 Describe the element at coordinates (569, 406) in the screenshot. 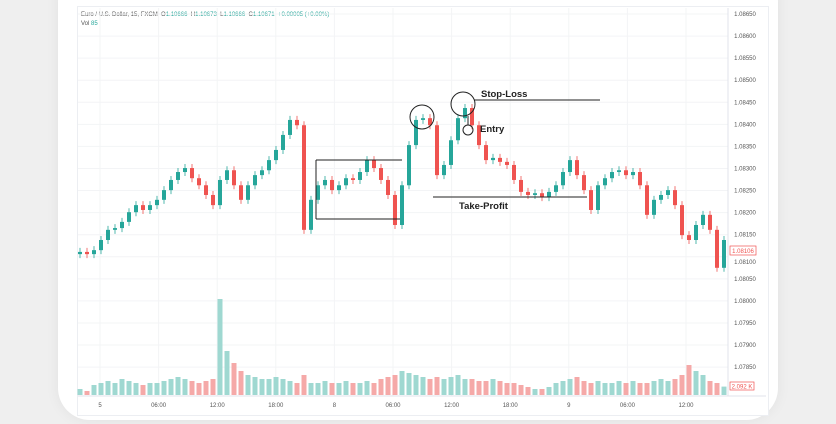

I see `time-tick-label: 9` at that location.